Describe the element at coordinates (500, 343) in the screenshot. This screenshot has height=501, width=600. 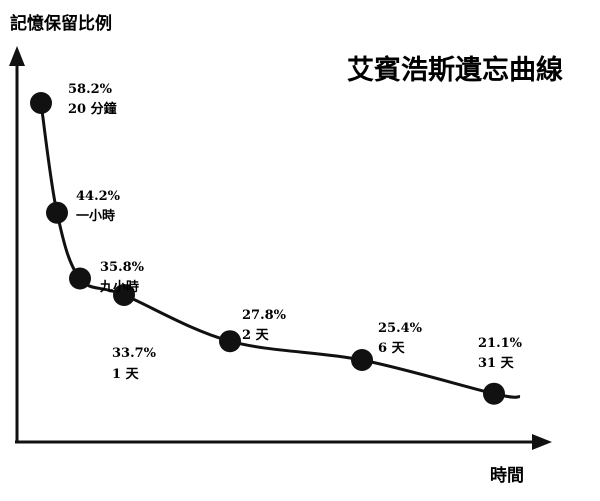
I see `data-point-value: 21.1%` at that location.